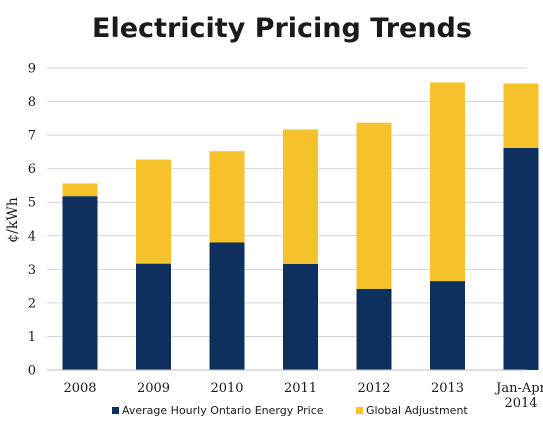 Image resolution: width=543 pixels, height=441 pixels. I want to click on y-tick-label: 5, so click(32, 203).